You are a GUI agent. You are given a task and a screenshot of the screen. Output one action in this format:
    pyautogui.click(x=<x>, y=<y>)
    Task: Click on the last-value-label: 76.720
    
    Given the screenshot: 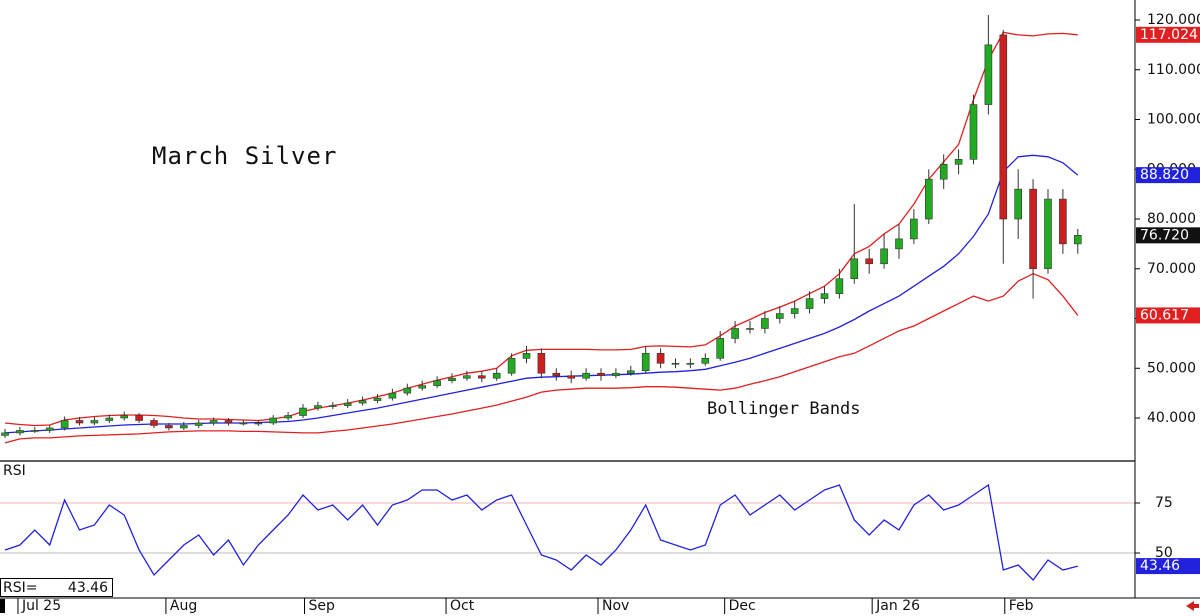 What is the action you would take?
    pyautogui.click(x=1164, y=235)
    